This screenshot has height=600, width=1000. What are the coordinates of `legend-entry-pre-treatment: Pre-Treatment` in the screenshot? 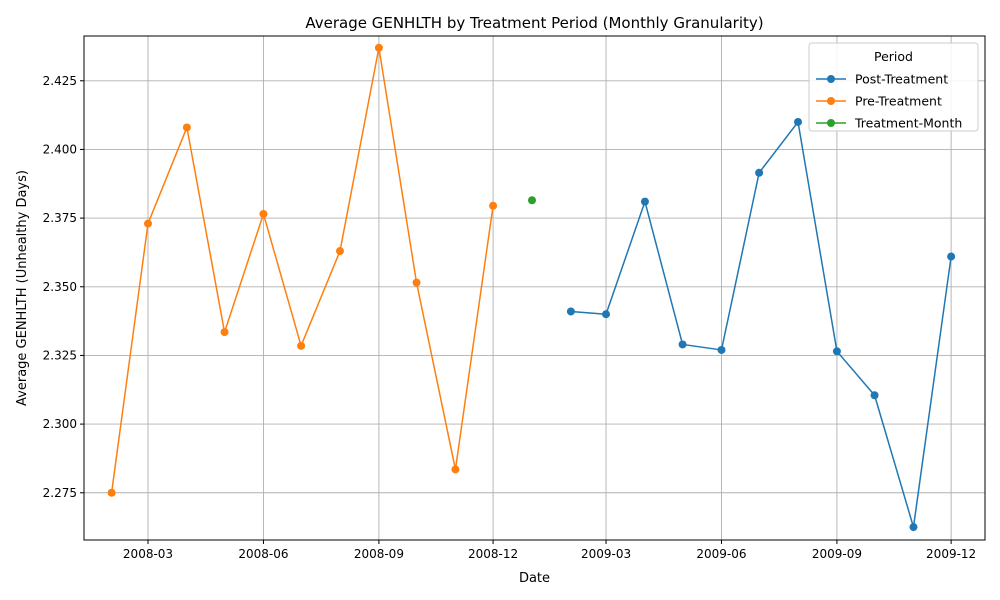 It's located at (879, 101).